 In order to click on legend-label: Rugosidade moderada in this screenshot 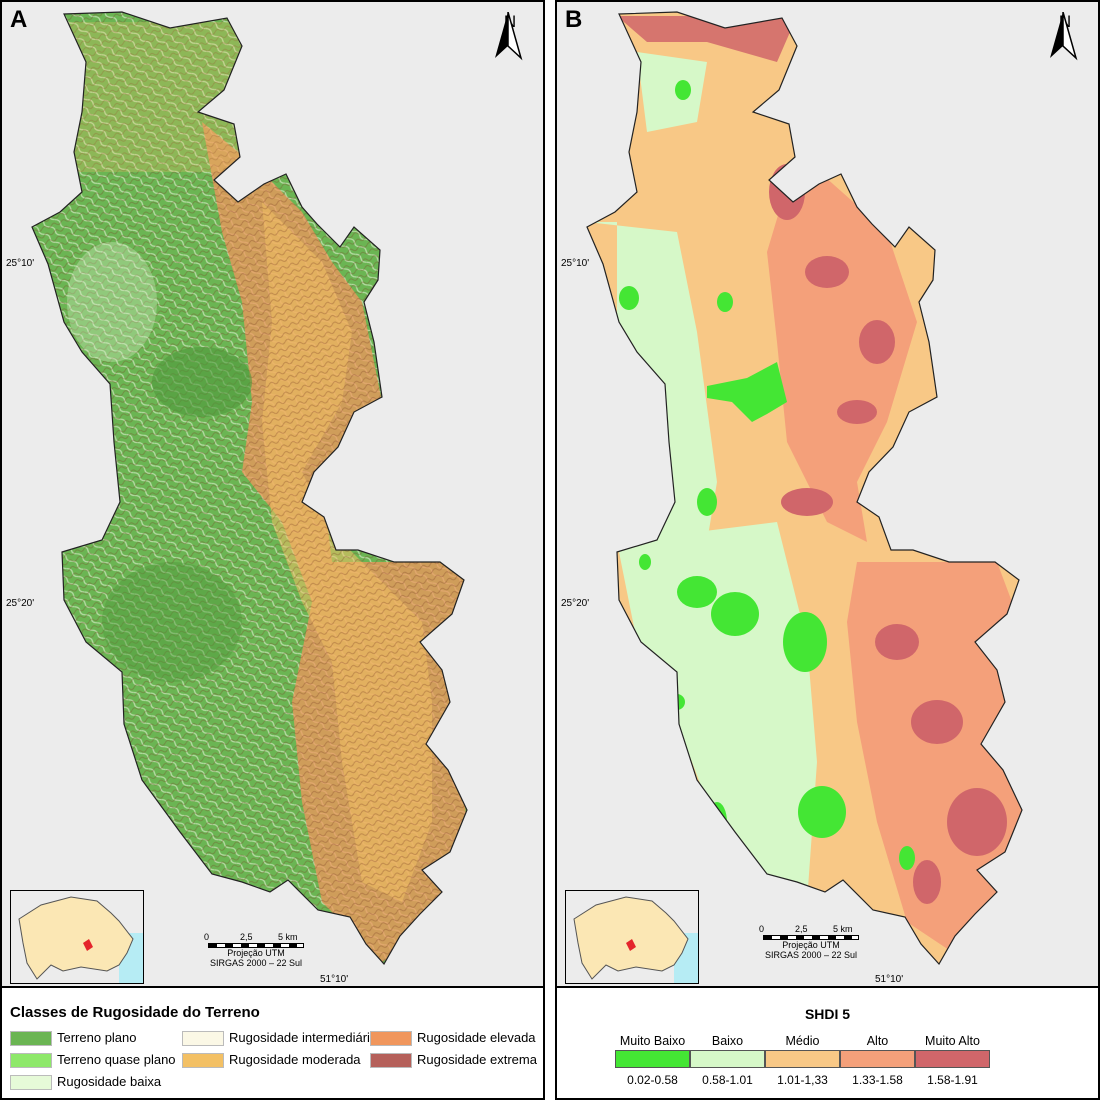, I will do `click(295, 1059)`.